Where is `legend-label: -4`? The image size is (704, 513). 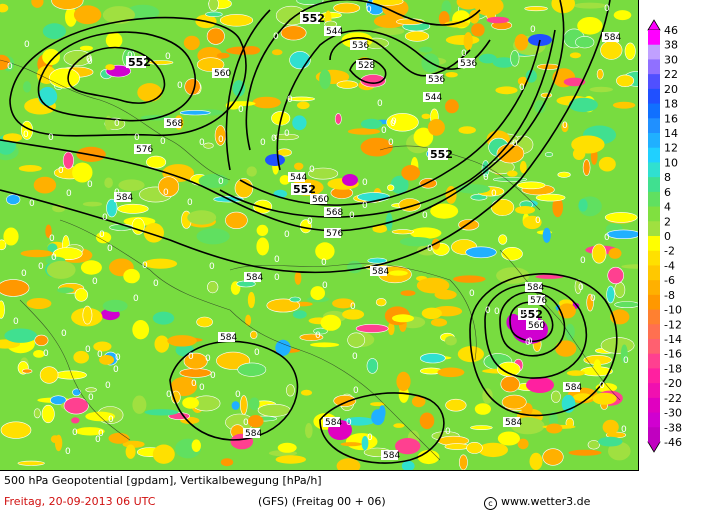 legend-label: -4 is located at coordinates (669, 265).